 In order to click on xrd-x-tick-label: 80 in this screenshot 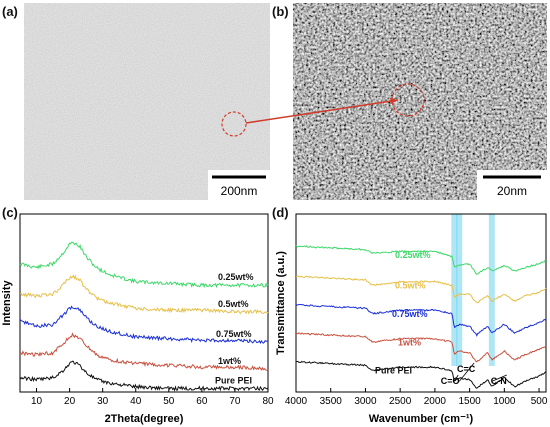, I will do `click(268, 401)`.